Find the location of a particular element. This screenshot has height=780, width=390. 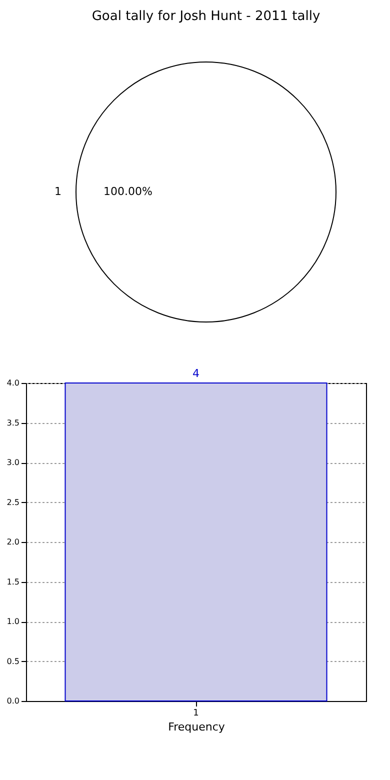

y-tick-label: 4.0 is located at coordinates (13, 383).